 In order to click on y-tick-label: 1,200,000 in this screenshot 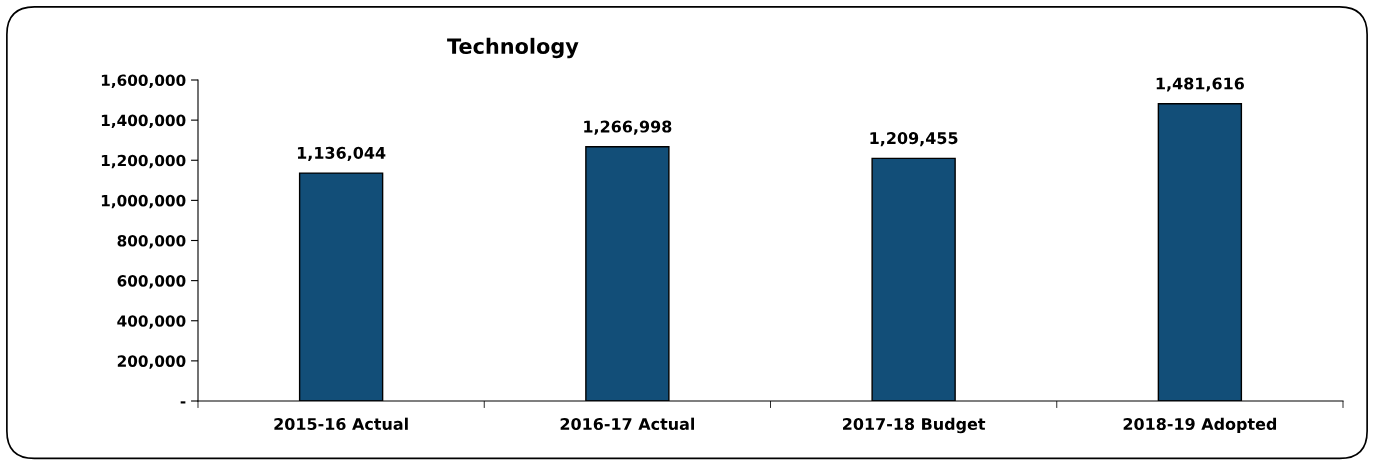, I will do `click(143, 161)`.